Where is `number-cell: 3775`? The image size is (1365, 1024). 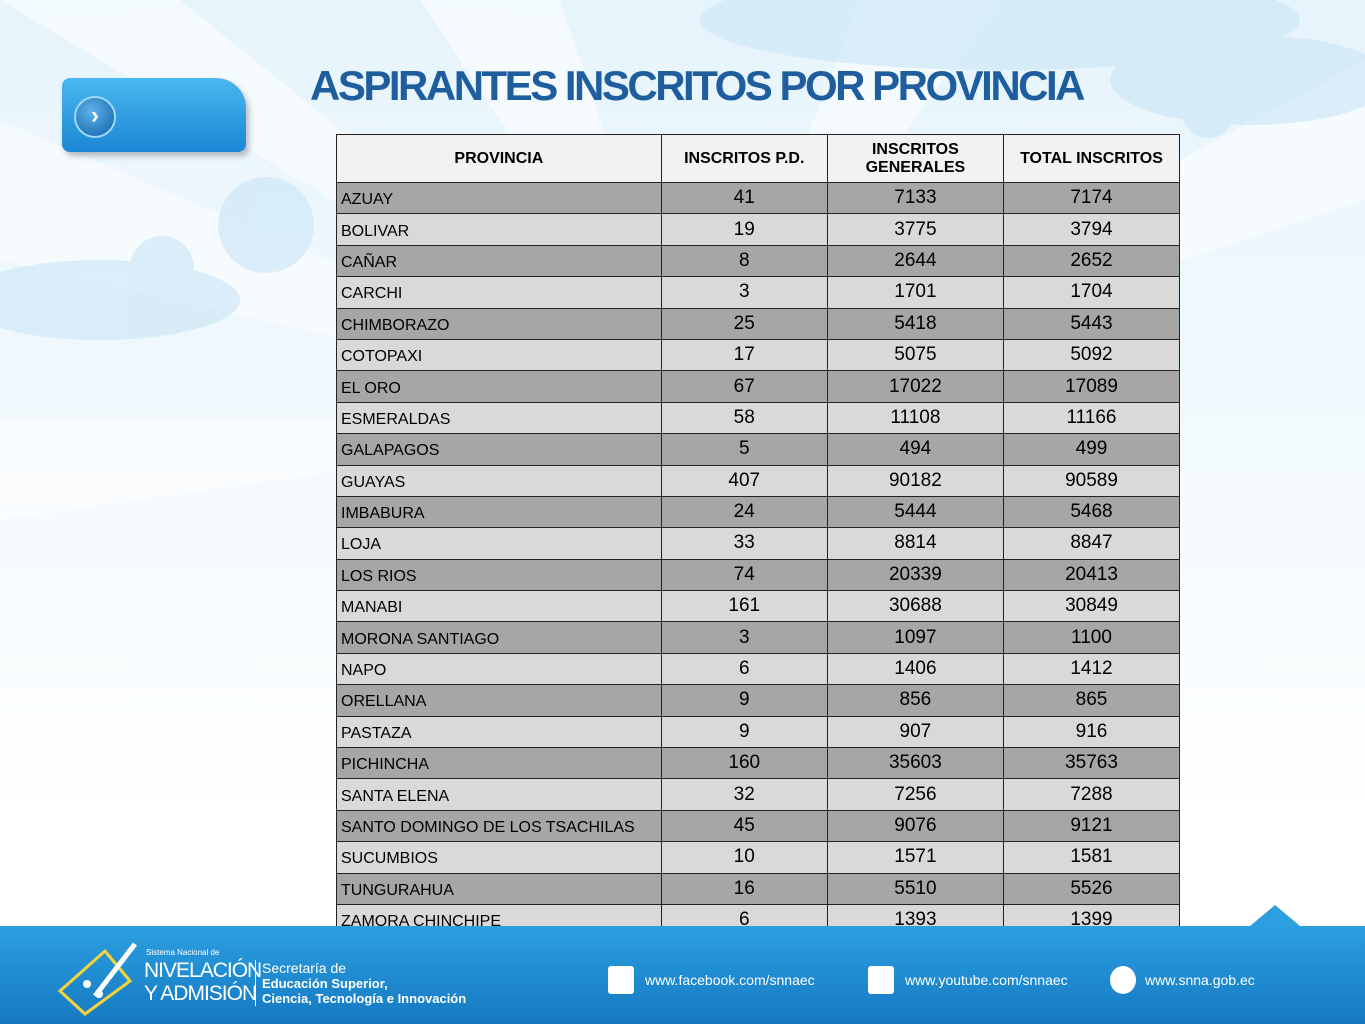
number-cell: 3775 is located at coordinates (915, 229).